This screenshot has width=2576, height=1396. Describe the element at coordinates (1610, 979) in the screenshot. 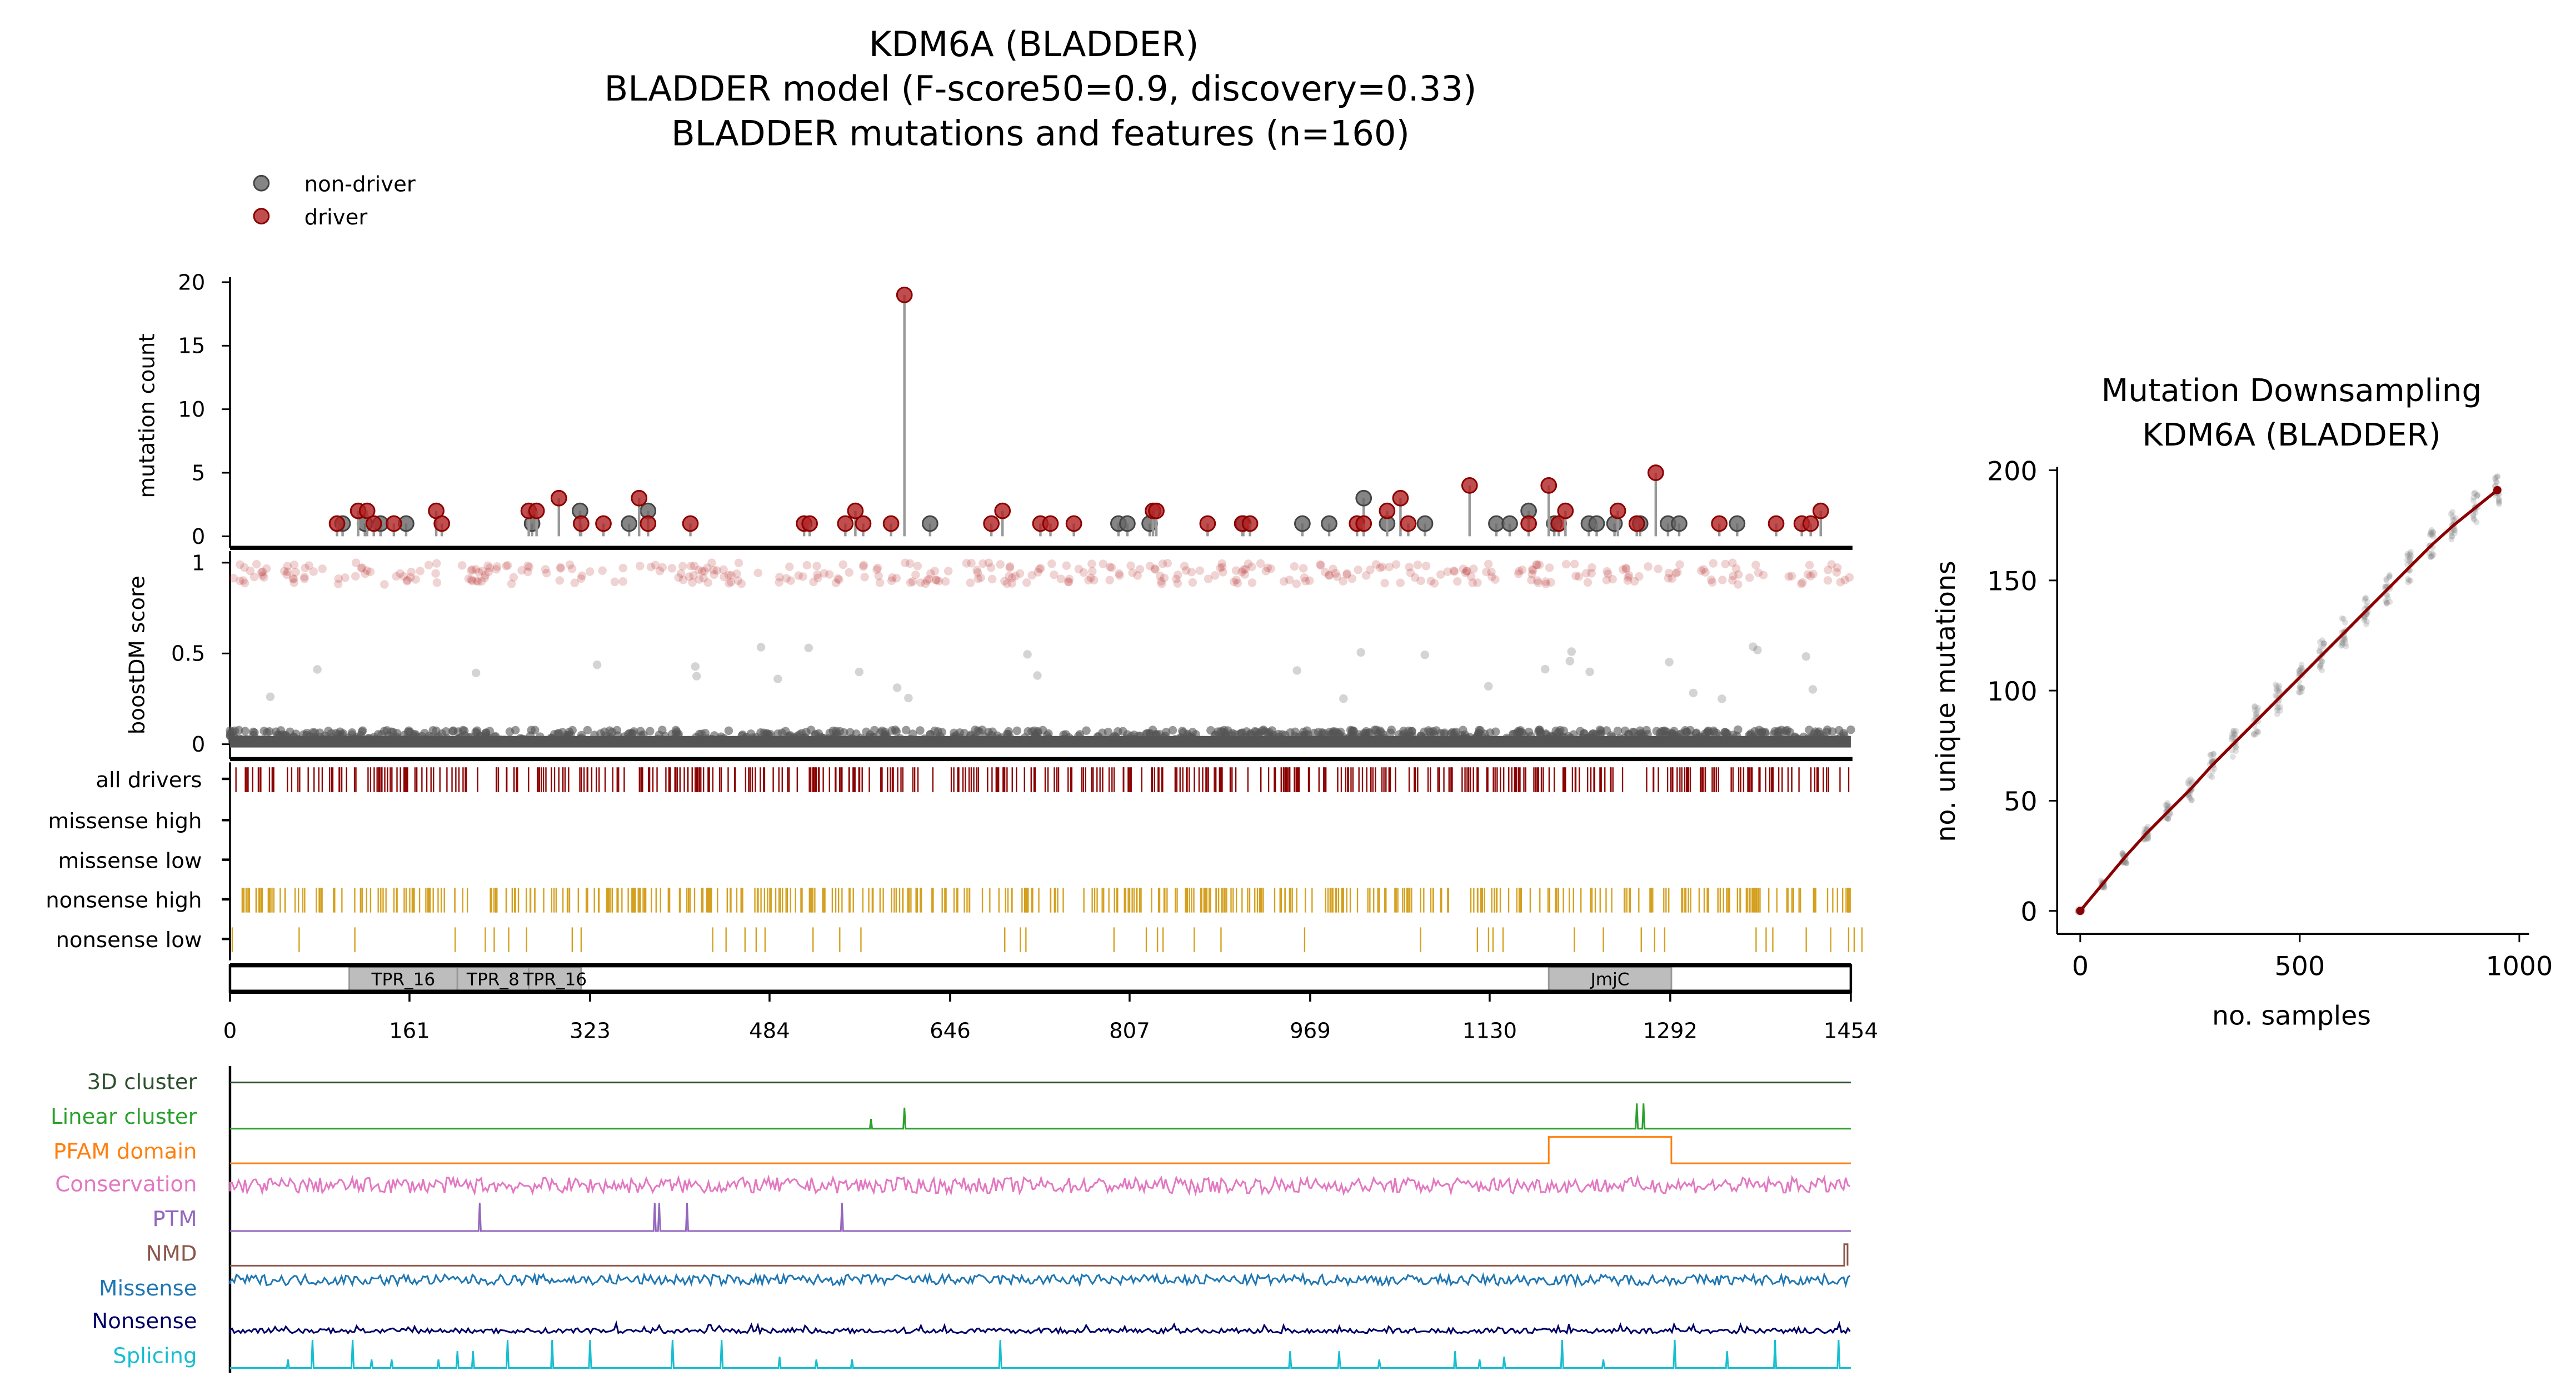

I see `domain-label: JmjC` at that location.